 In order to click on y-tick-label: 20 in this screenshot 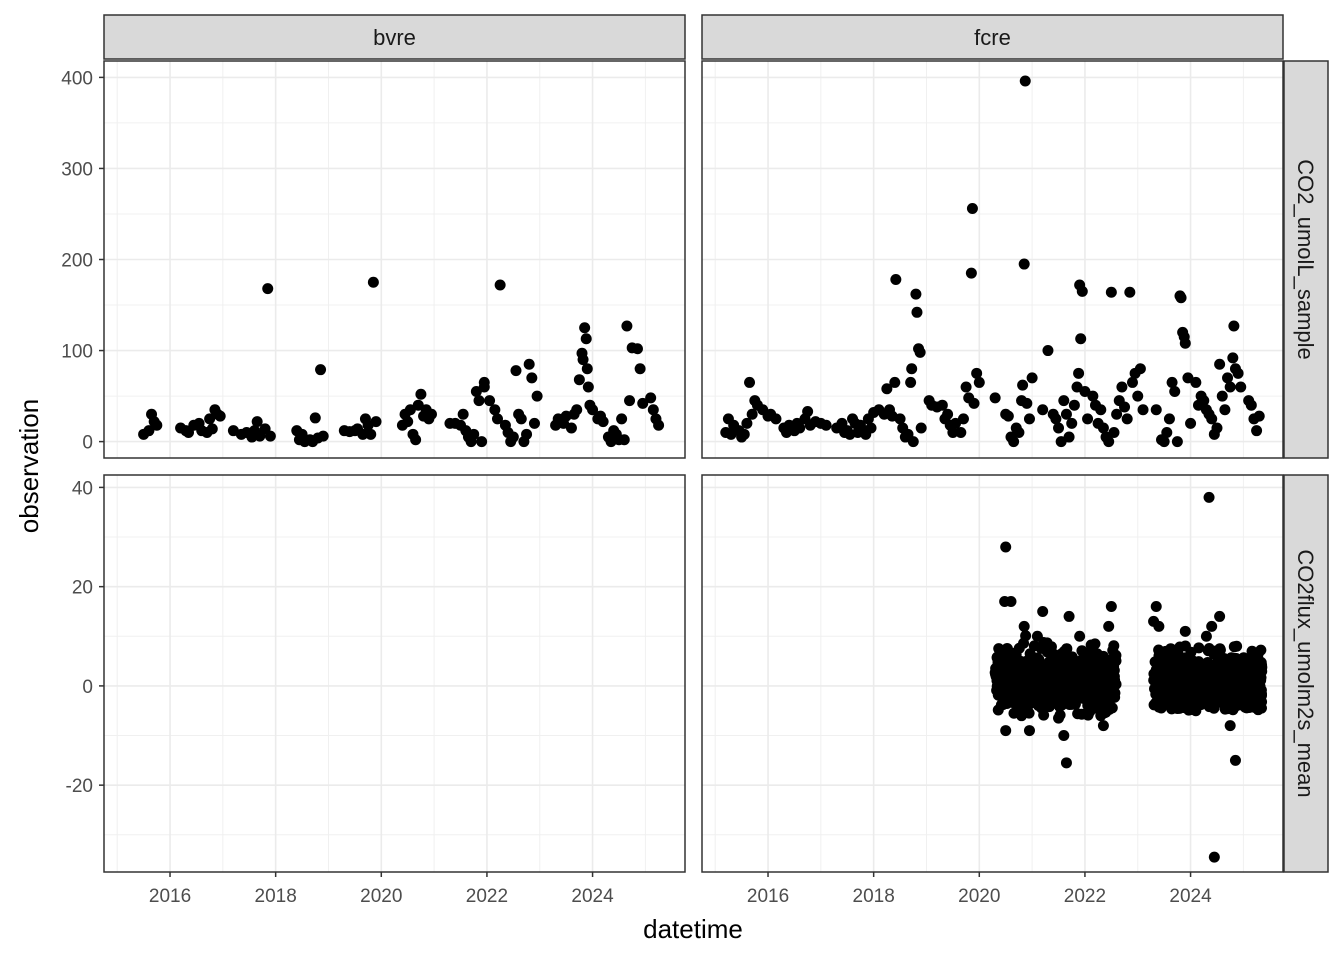, I will do `click(82, 588)`.